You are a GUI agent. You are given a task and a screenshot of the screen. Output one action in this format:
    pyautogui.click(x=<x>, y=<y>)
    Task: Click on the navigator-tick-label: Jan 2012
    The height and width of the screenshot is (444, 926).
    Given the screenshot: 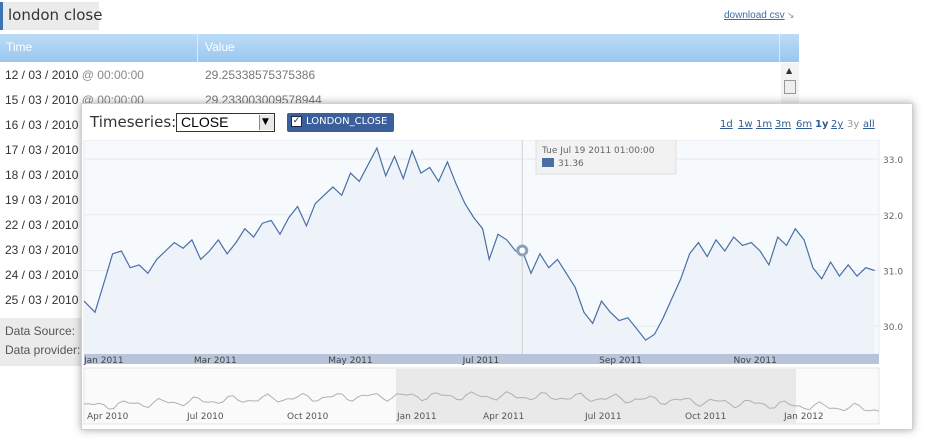 What is the action you would take?
    pyautogui.click(x=803, y=417)
    